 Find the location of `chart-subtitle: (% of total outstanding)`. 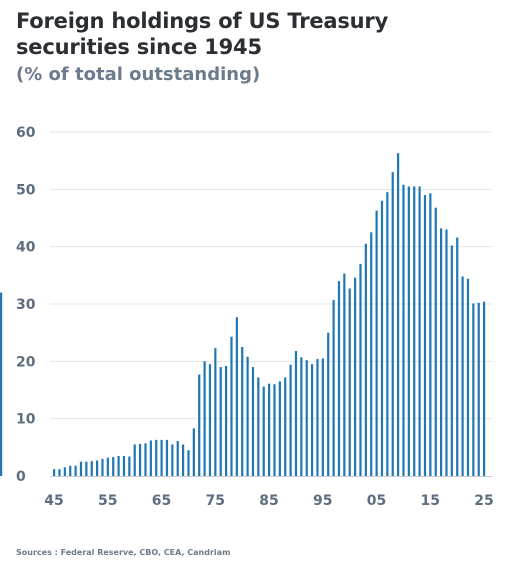

chart-subtitle: (% of total outstanding) is located at coordinates (138, 74).